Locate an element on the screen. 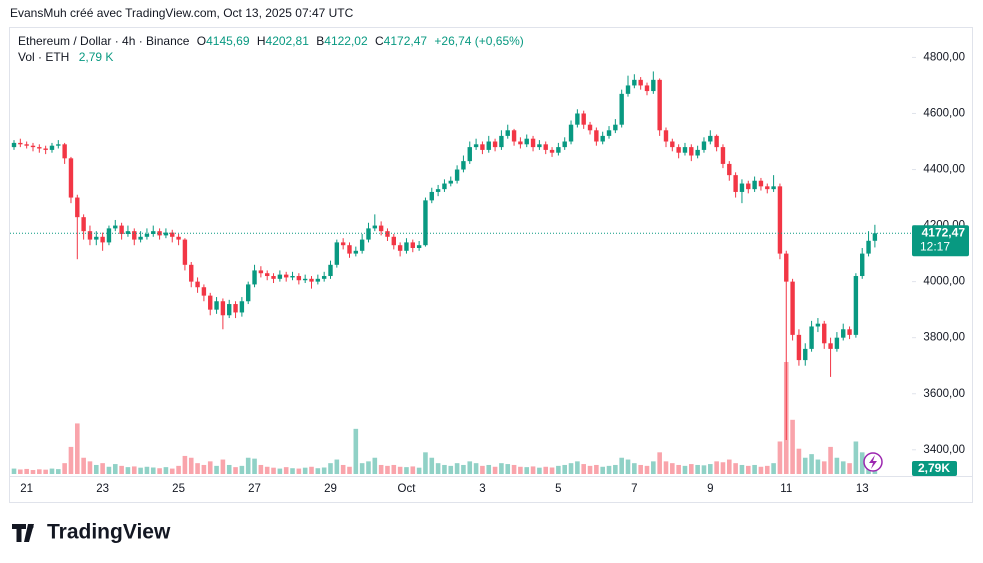  y-tick-label: 4800,00 is located at coordinates (944, 57).